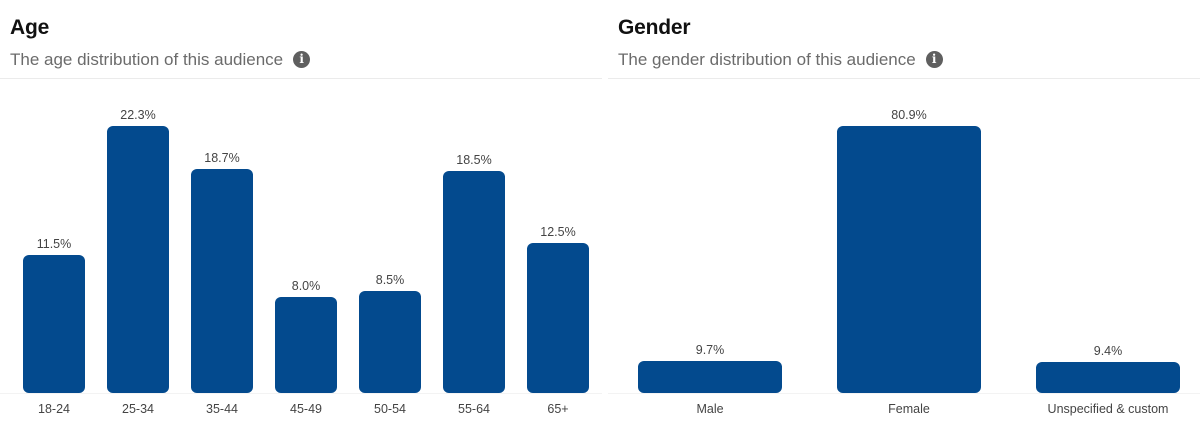 Image resolution: width=1200 pixels, height=426 pixels. Describe the element at coordinates (710, 409) in the screenshot. I see `gender-bar-label: Male` at that location.